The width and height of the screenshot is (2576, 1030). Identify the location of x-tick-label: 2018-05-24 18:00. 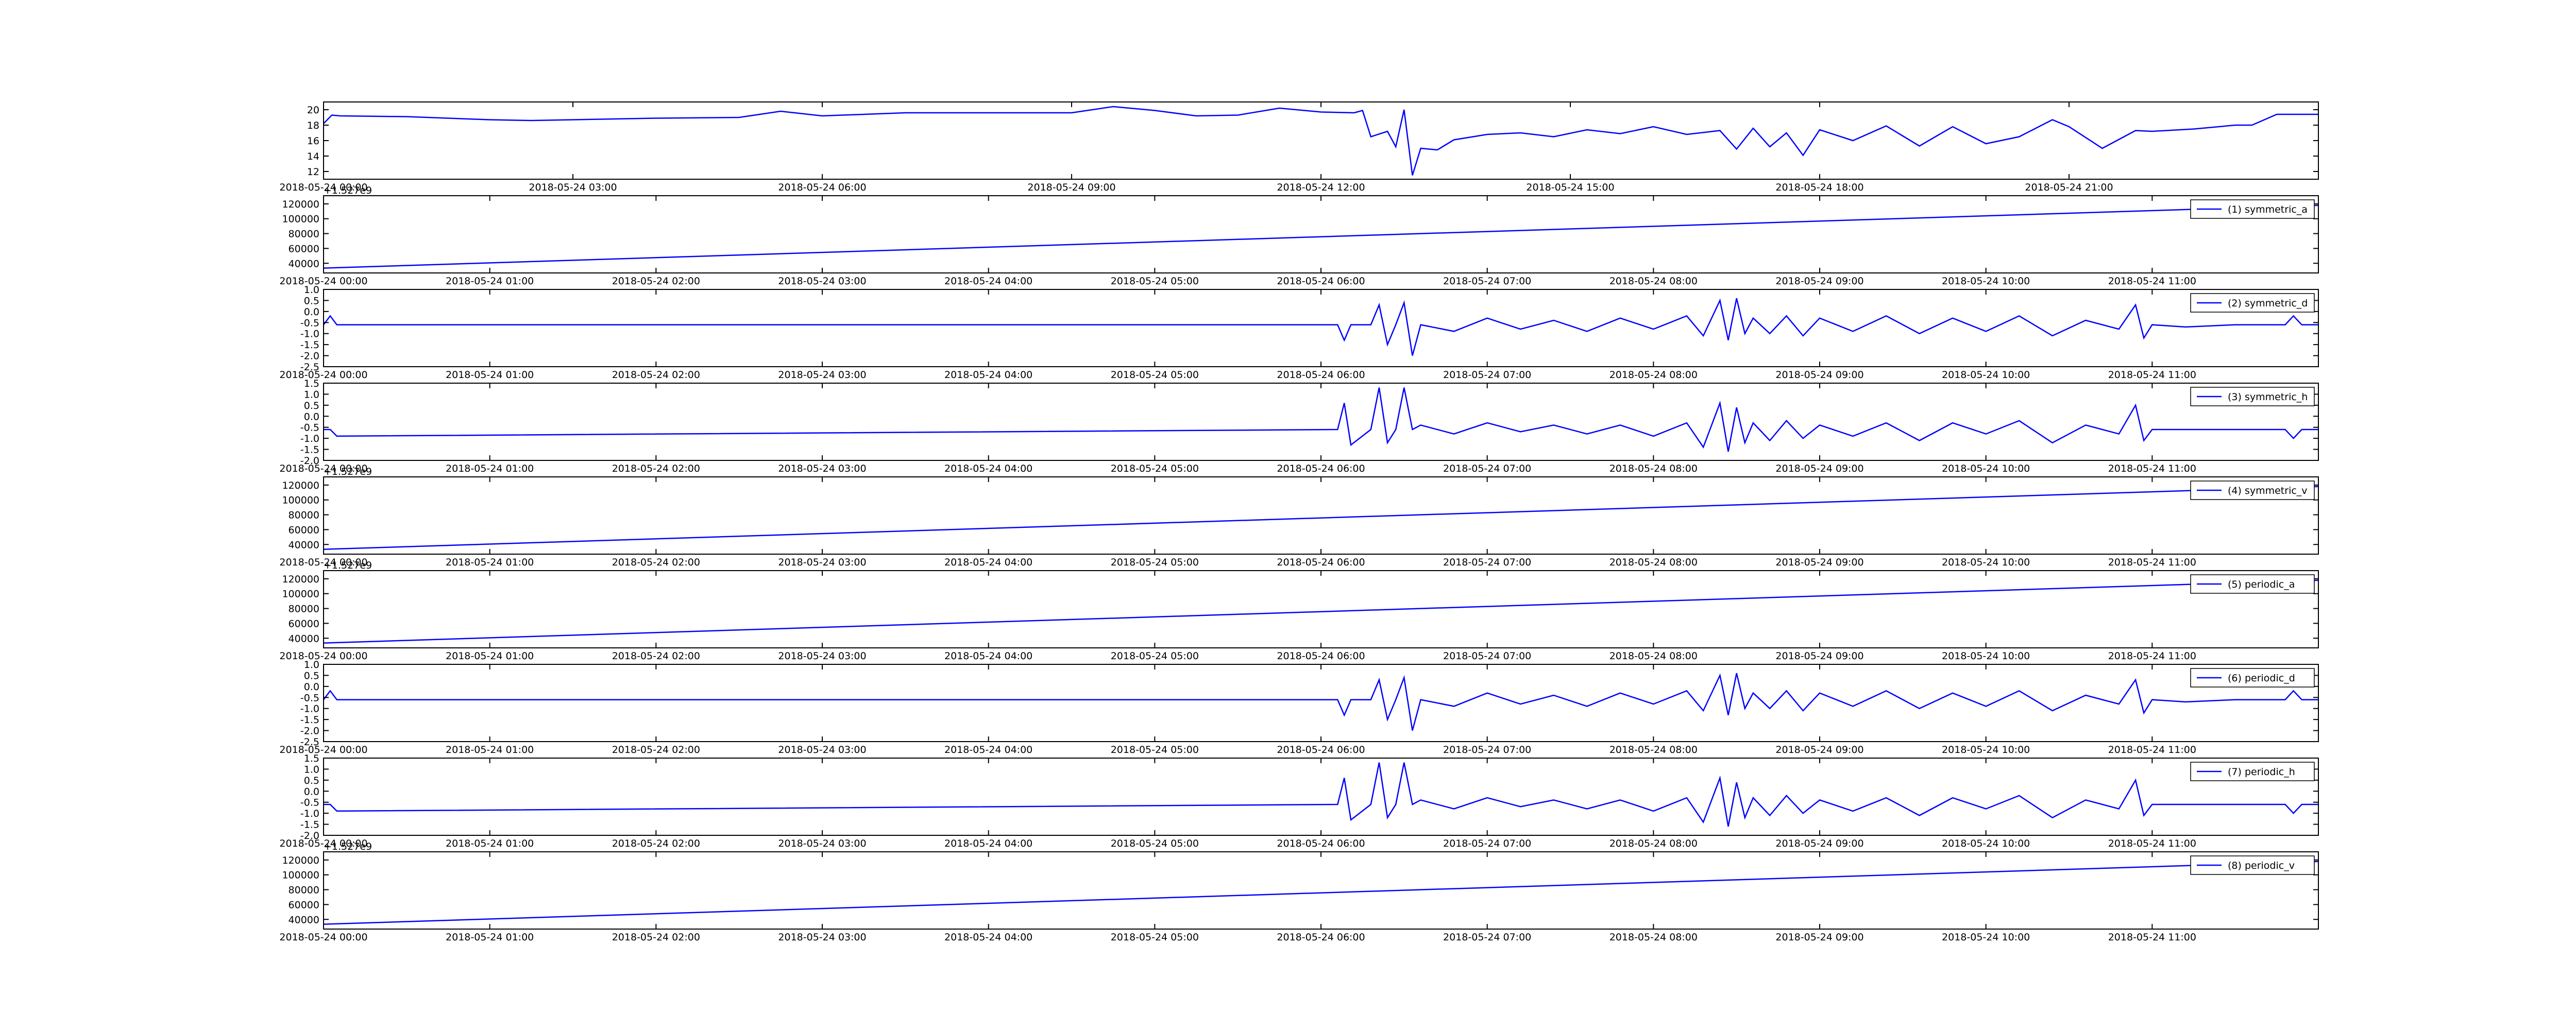
(1819, 188).